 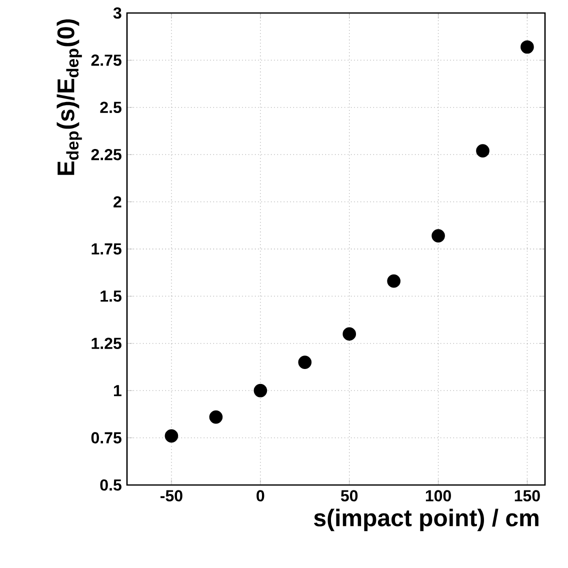 What do you see at coordinates (349, 496) in the screenshot?
I see `x-tick-label: 50` at bounding box center [349, 496].